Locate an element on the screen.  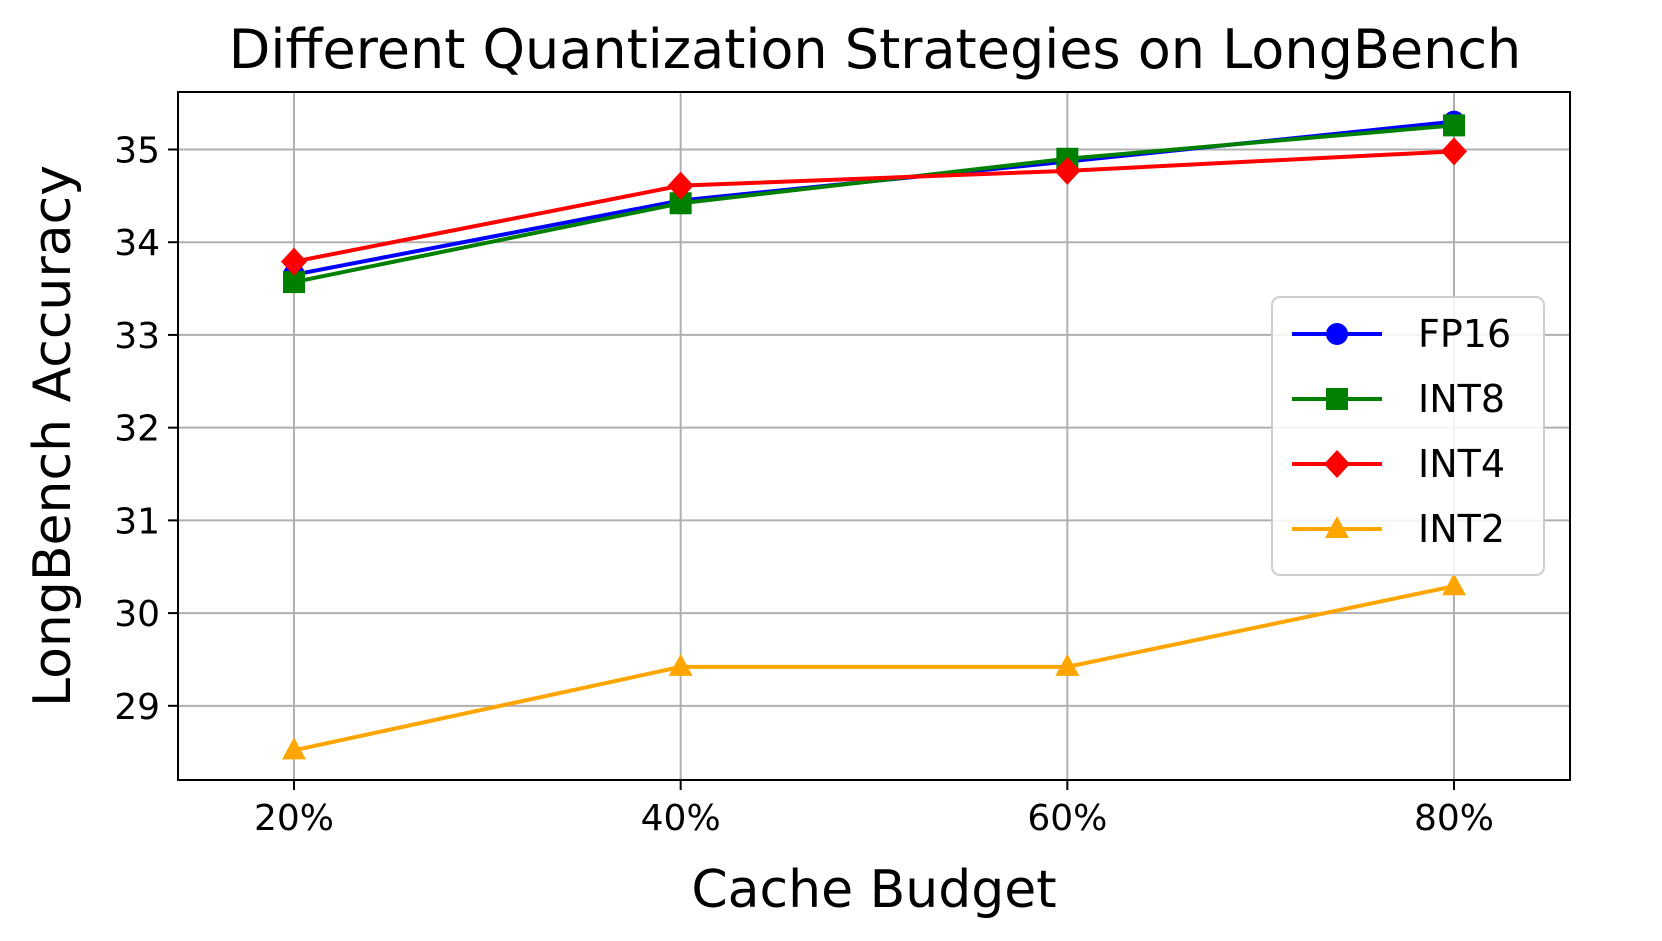
legend-label-int4: INT4 is located at coordinates (1461, 464).